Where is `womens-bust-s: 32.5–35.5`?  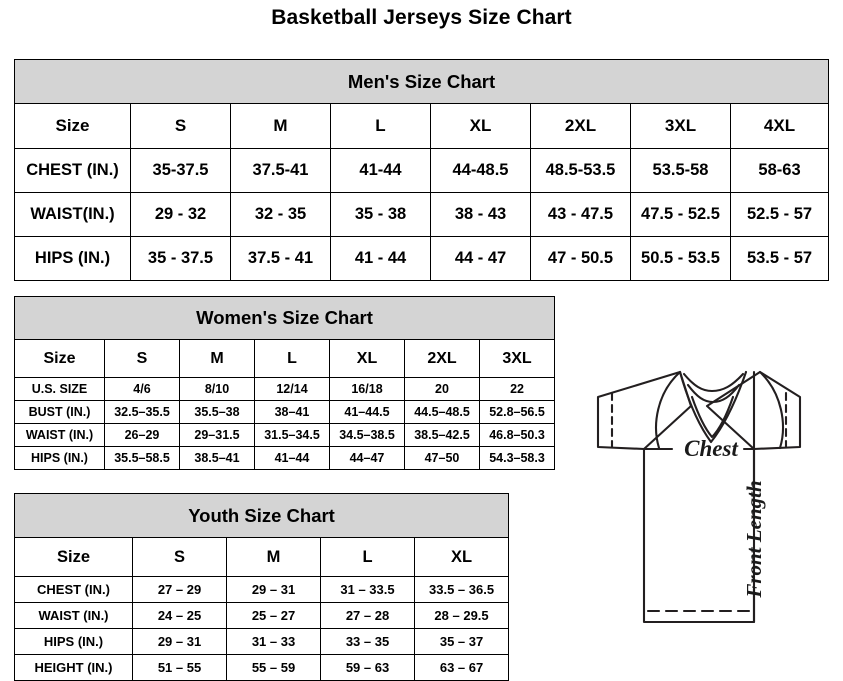 womens-bust-s: 32.5–35.5 is located at coordinates (142, 412).